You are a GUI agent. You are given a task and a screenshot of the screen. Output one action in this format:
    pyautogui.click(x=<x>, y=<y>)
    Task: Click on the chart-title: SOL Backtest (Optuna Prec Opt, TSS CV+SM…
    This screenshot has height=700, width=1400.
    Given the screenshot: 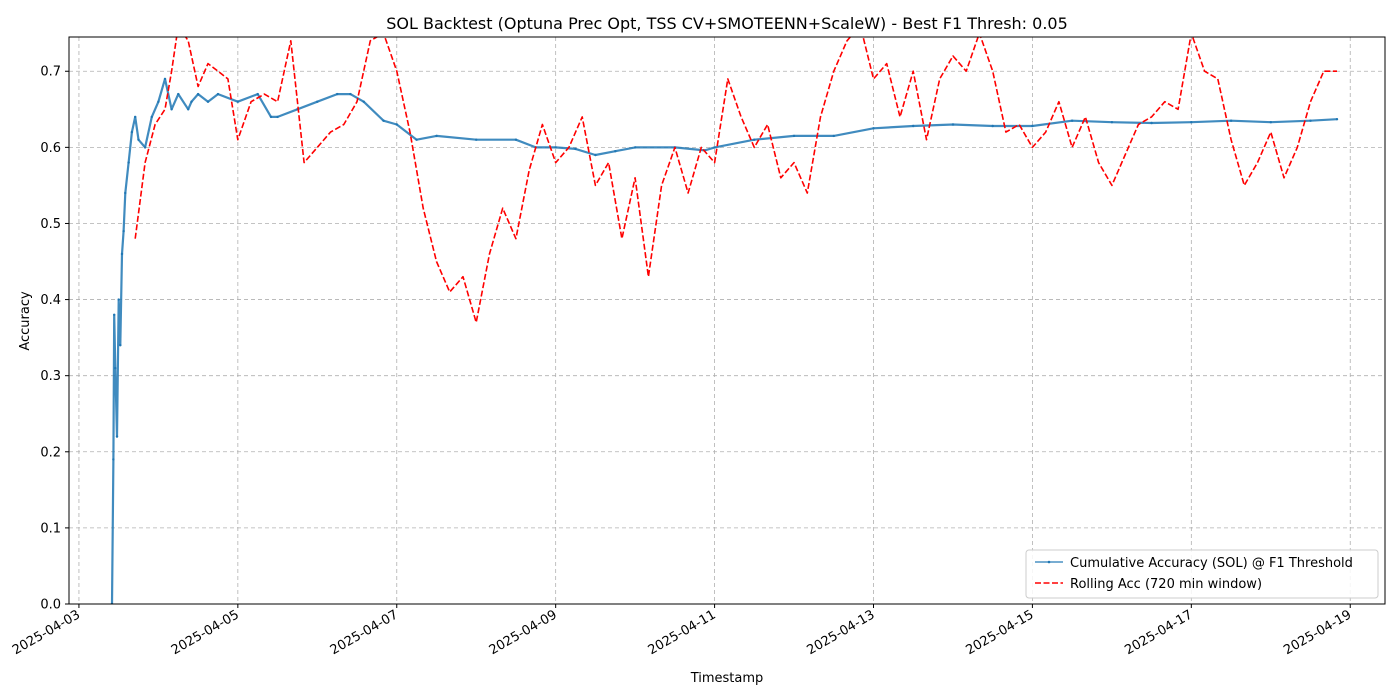 What is the action you would take?
    pyautogui.click(x=727, y=23)
    